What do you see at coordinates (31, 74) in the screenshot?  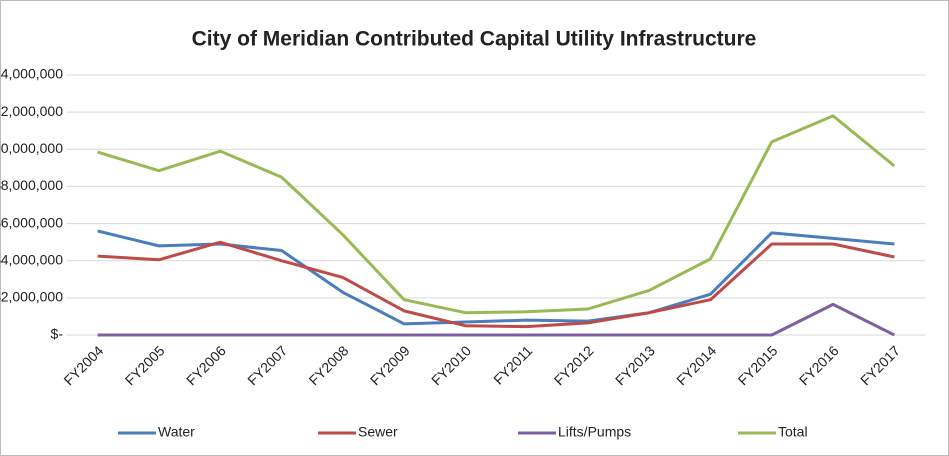 I see `y-tick-label: $14,000,000` at bounding box center [31, 74].